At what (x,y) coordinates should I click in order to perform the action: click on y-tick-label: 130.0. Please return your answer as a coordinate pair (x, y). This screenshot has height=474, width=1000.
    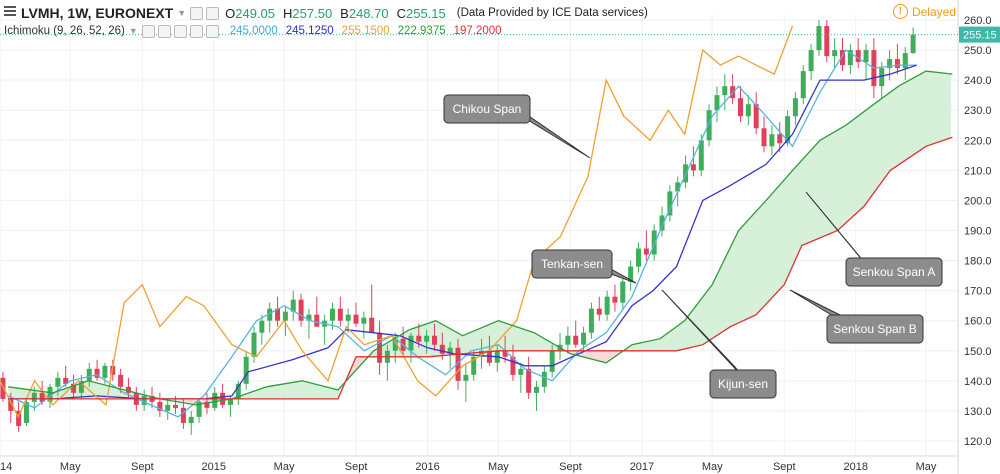
    Looking at the image, I should click on (978, 412).